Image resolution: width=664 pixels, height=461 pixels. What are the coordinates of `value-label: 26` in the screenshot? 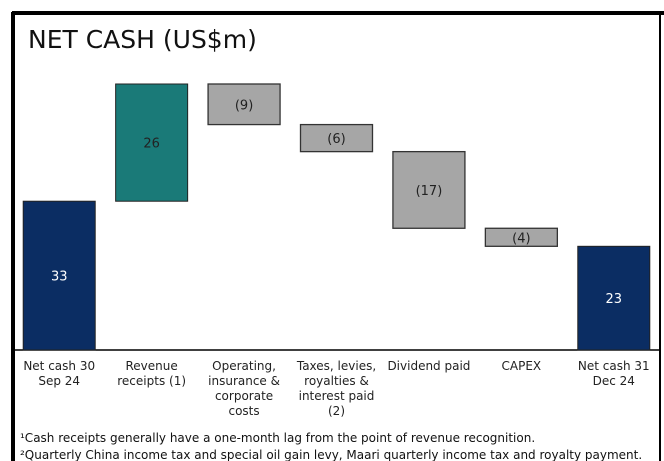 It's located at (151, 144).